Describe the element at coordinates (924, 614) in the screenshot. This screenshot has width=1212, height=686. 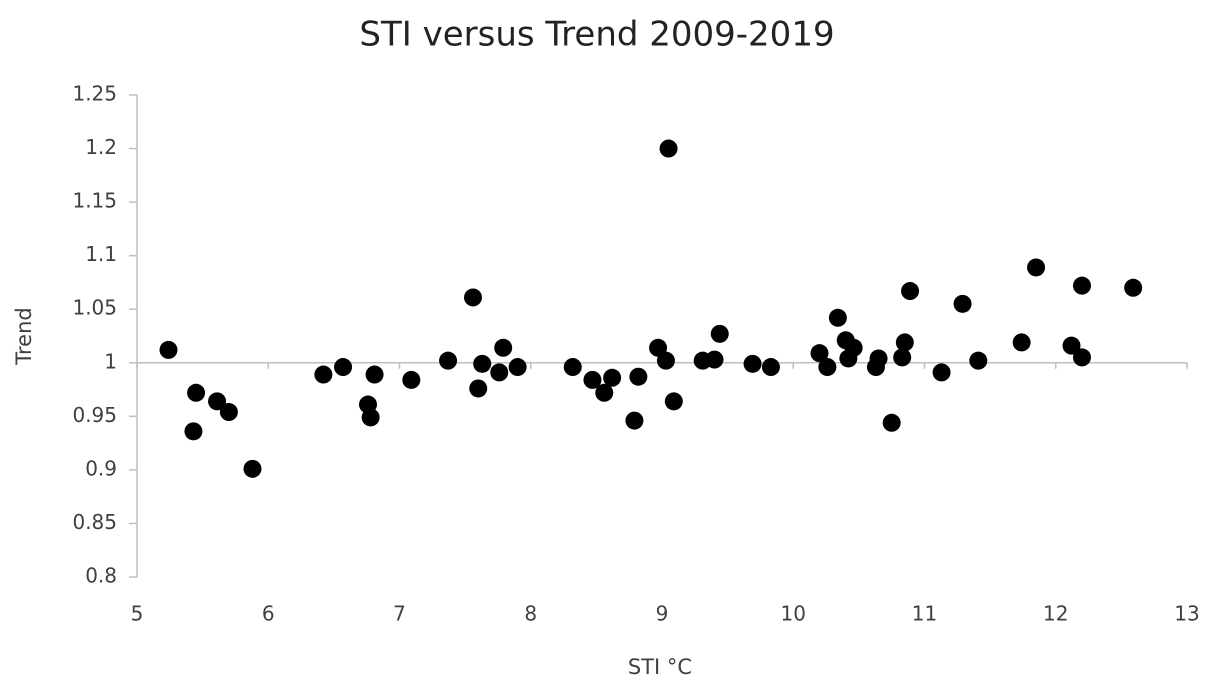
I see `x-tick-label: 11` at that location.